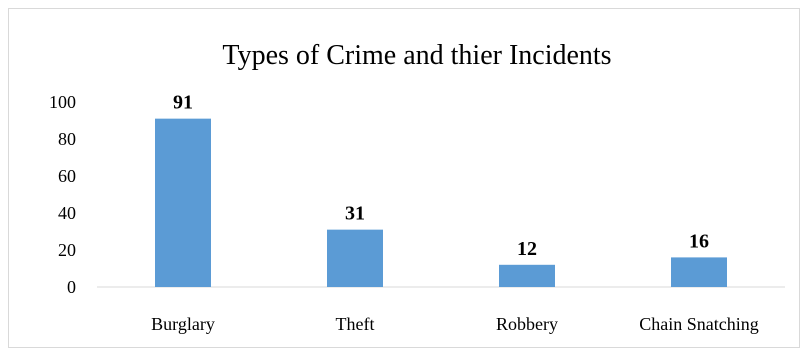 Image resolution: width=810 pixels, height=356 pixels. What do you see at coordinates (67, 176) in the screenshot?
I see `y-tick-label: 60` at bounding box center [67, 176].